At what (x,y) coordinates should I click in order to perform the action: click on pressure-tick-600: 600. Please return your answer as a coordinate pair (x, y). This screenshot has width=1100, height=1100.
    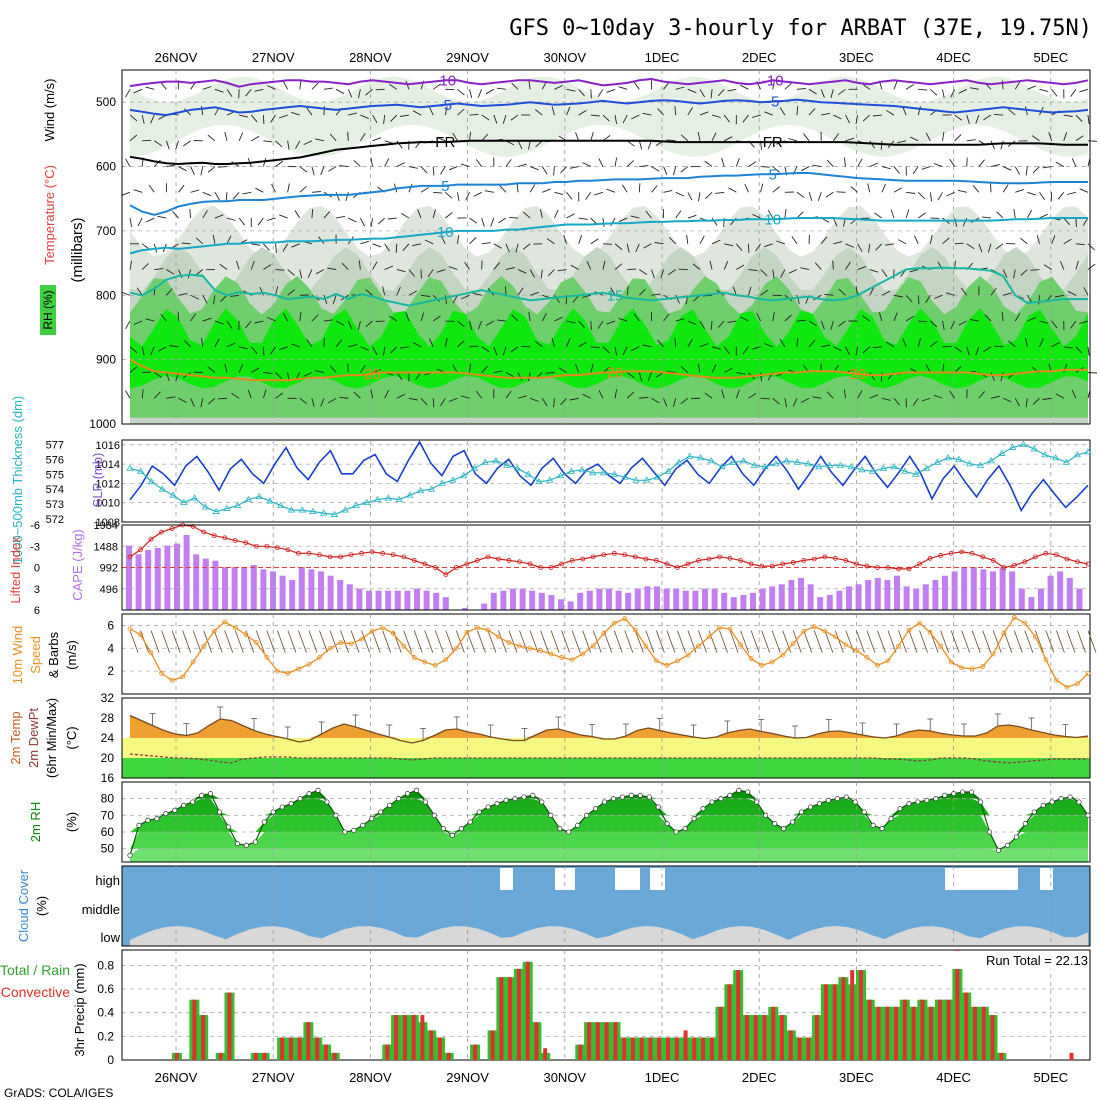
    Looking at the image, I should click on (106, 167).